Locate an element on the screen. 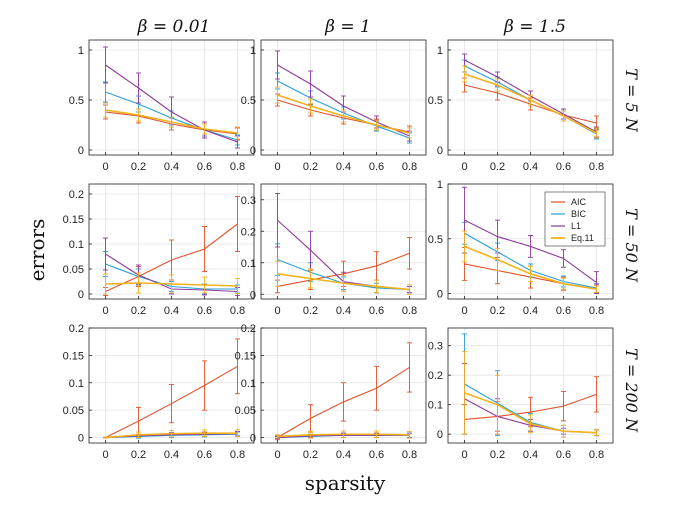  panel-2-2-xtick-label-2: 0.4 is located at coordinates (530, 455).